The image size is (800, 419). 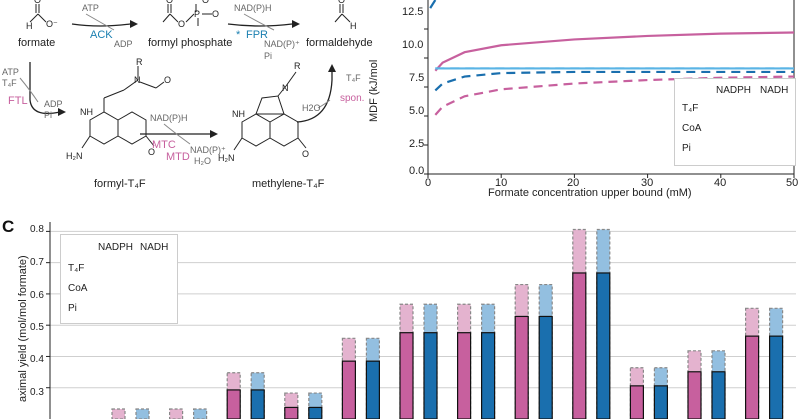 I want to click on atom-ominus: O⁻, so click(x=52, y=24).